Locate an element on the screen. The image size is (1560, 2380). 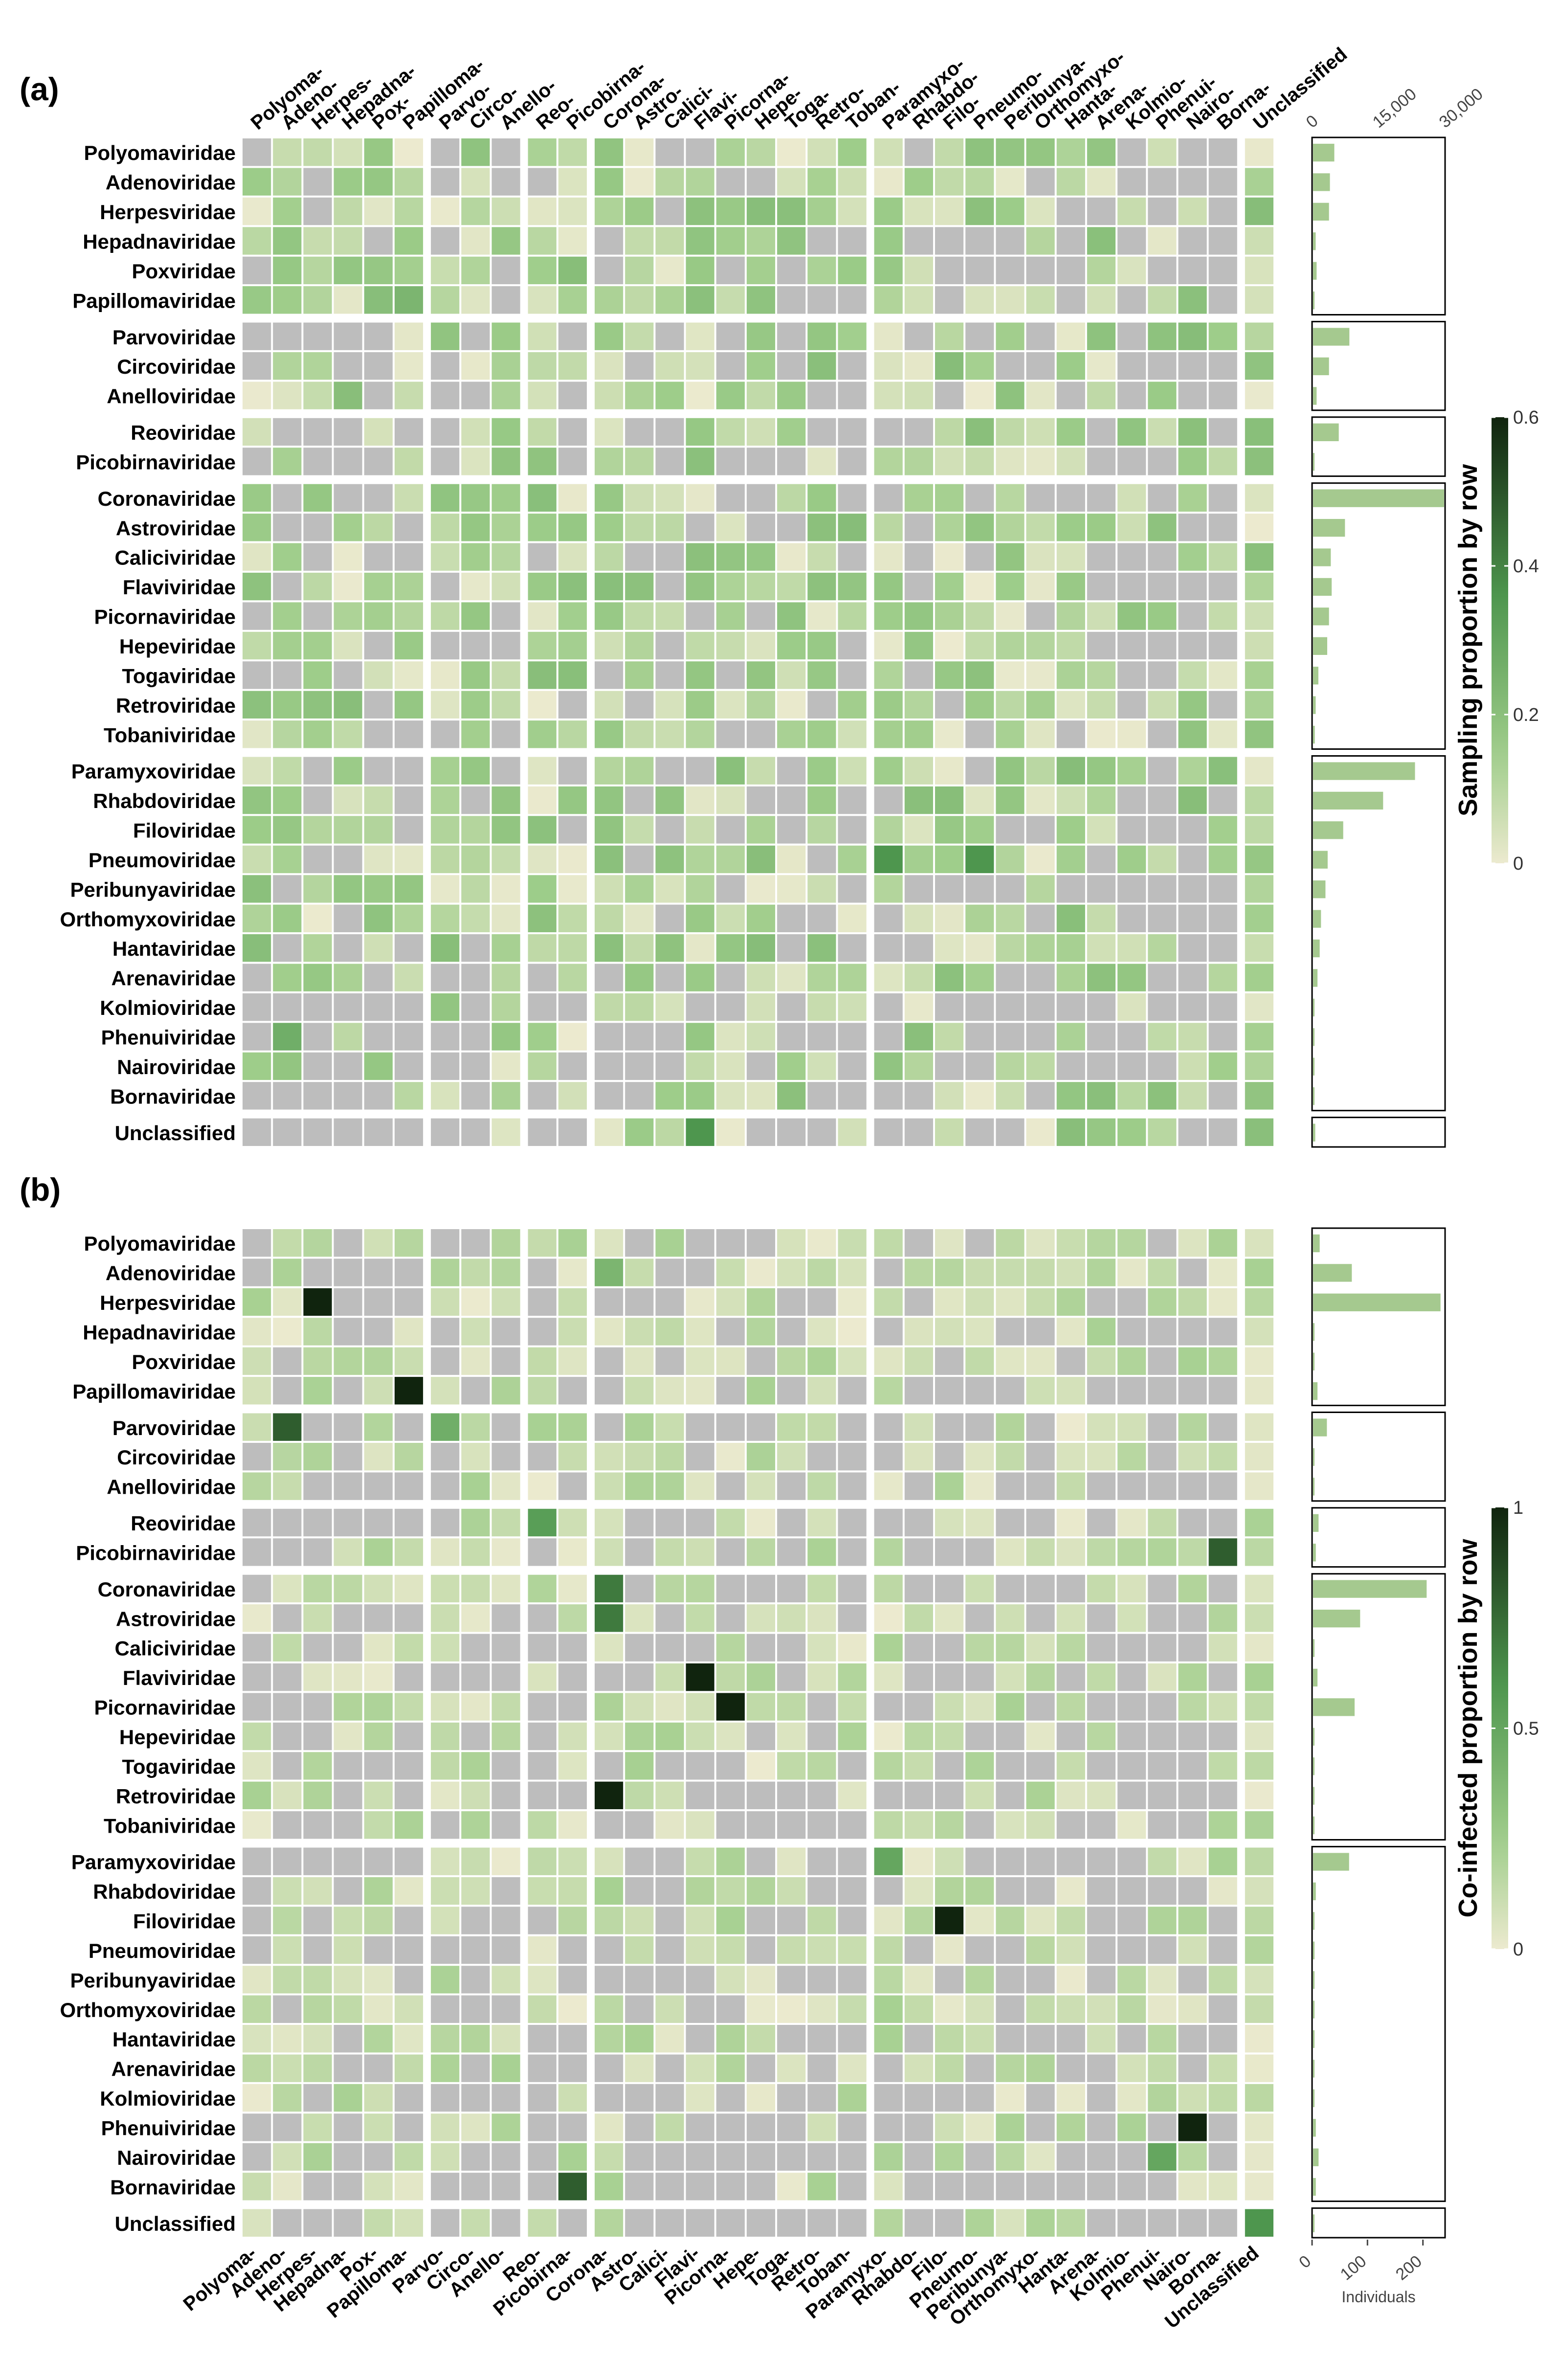
row-label: Bornaviridae is located at coordinates (173, 2187).